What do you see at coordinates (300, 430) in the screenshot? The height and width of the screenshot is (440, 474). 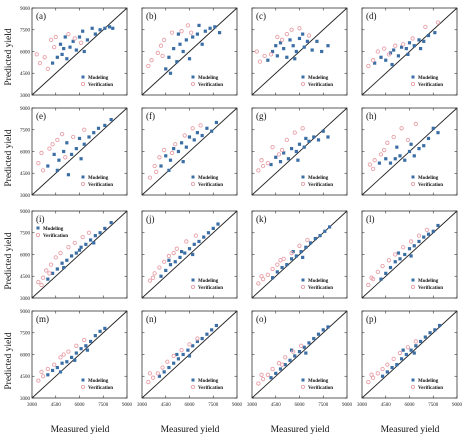 I see `x-axis-label-col3: Measured yield` at bounding box center [300, 430].